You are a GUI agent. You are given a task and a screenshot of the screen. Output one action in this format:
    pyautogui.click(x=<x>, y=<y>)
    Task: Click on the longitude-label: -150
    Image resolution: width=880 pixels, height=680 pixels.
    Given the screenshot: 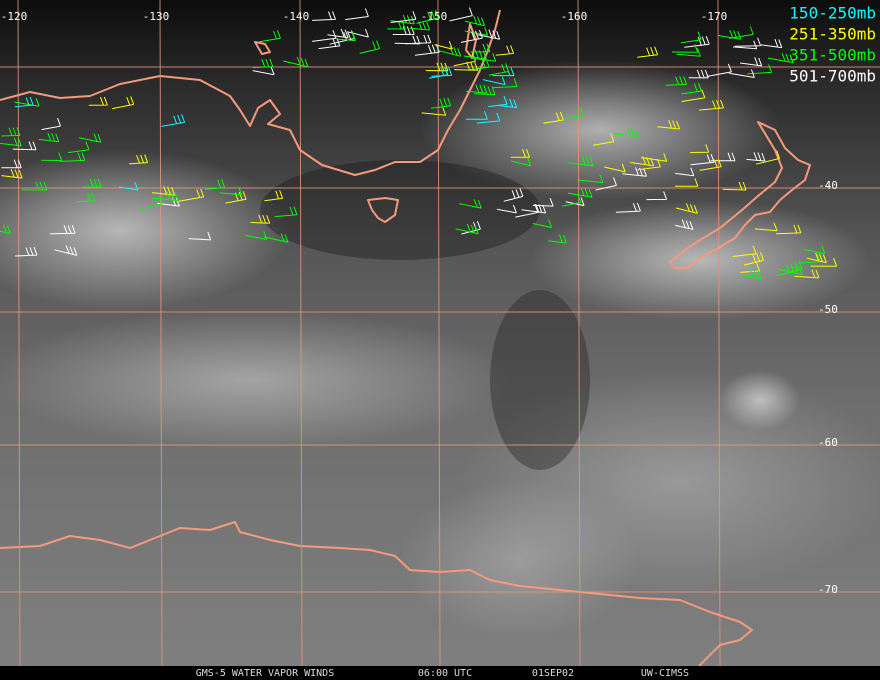 What is the action you would take?
    pyautogui.click(x=434, y=16)
    